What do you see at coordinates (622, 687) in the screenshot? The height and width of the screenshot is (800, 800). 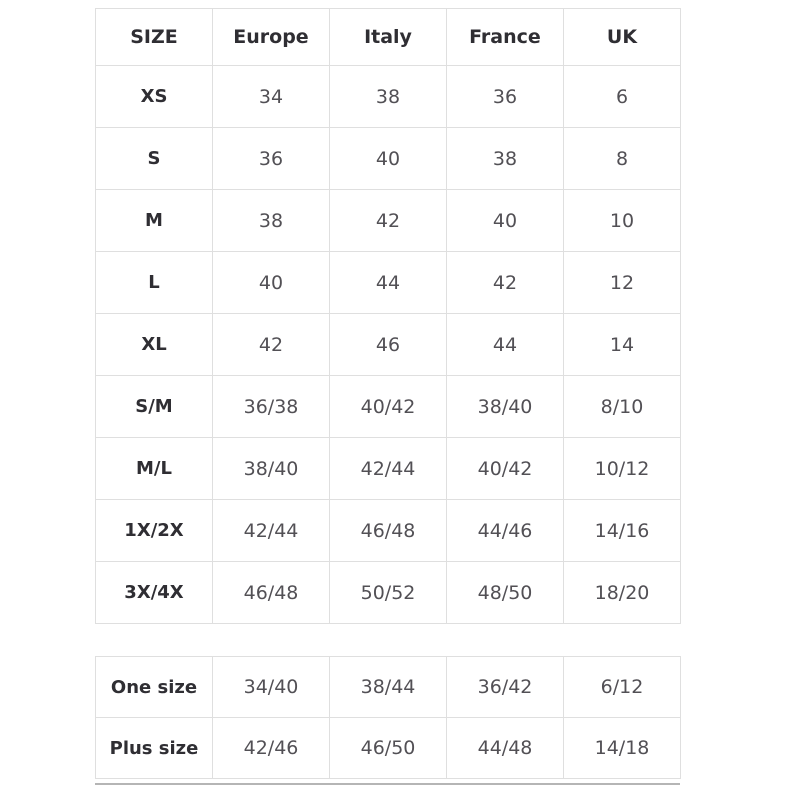 I see `size-value: 6/12` at bounding box center [622, 687].